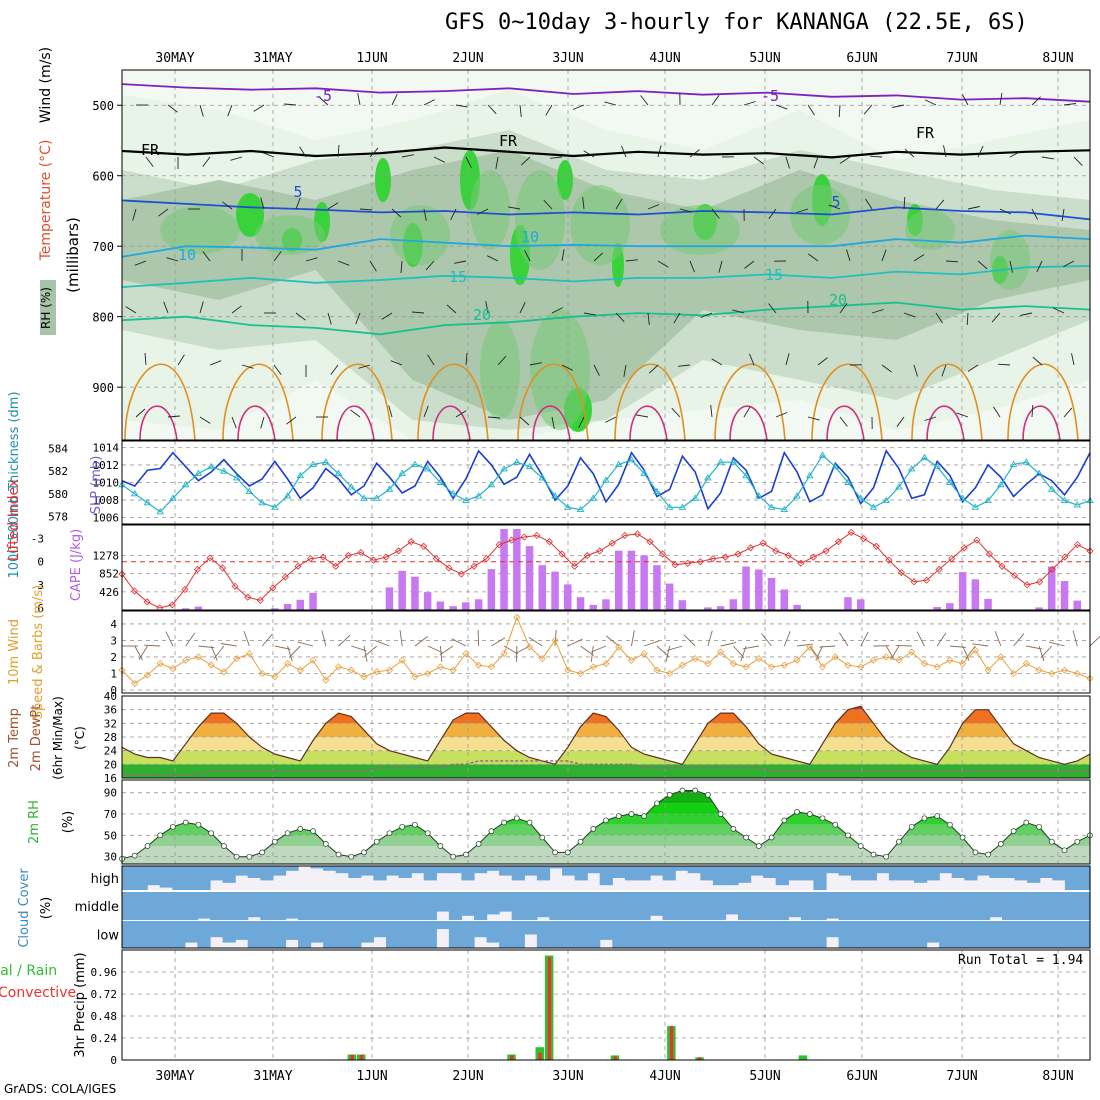 The width and height of the screenshot is (1100, 1100). Describe the element at coordinates (113, 640) in the screenshot. I see `wind-tick-label: 3` at that location.